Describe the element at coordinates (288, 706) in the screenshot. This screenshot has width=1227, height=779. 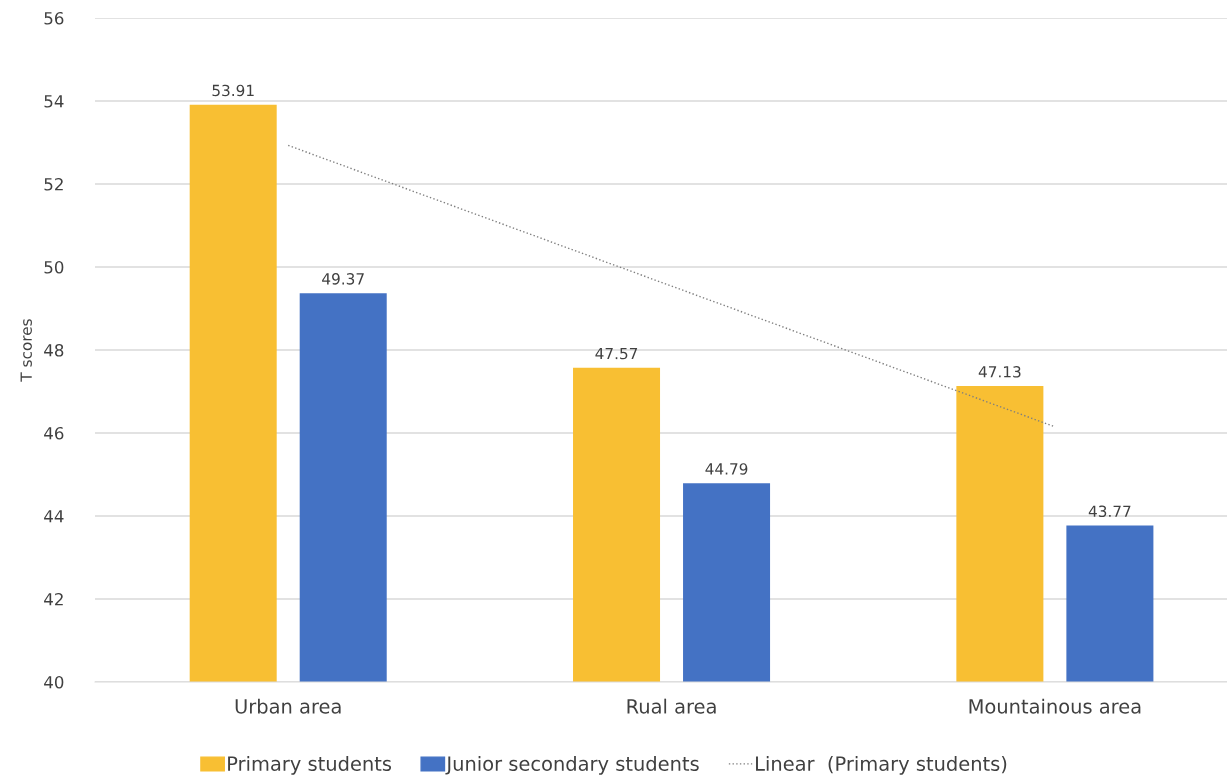
I see `x-tick-label: Urban area` at that location.